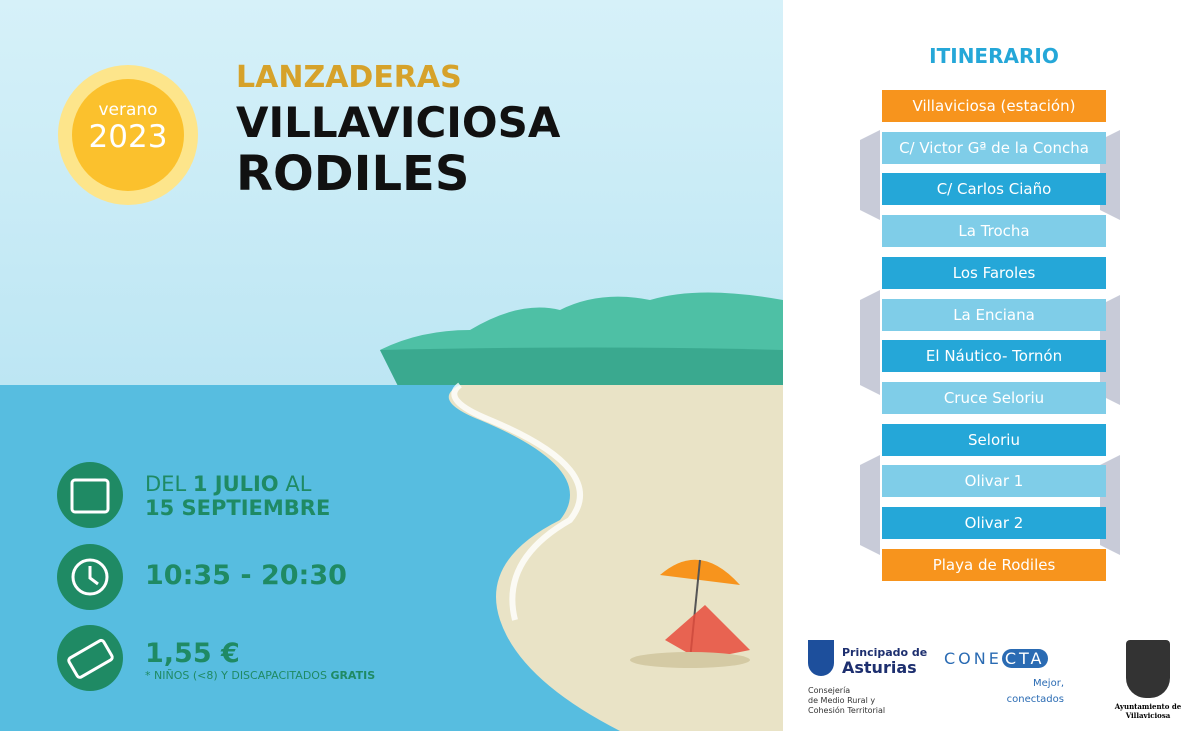  Describe the element at coordinates (349, 77) in the screenshot. I see `kicker: LANZADERAS` at that location.